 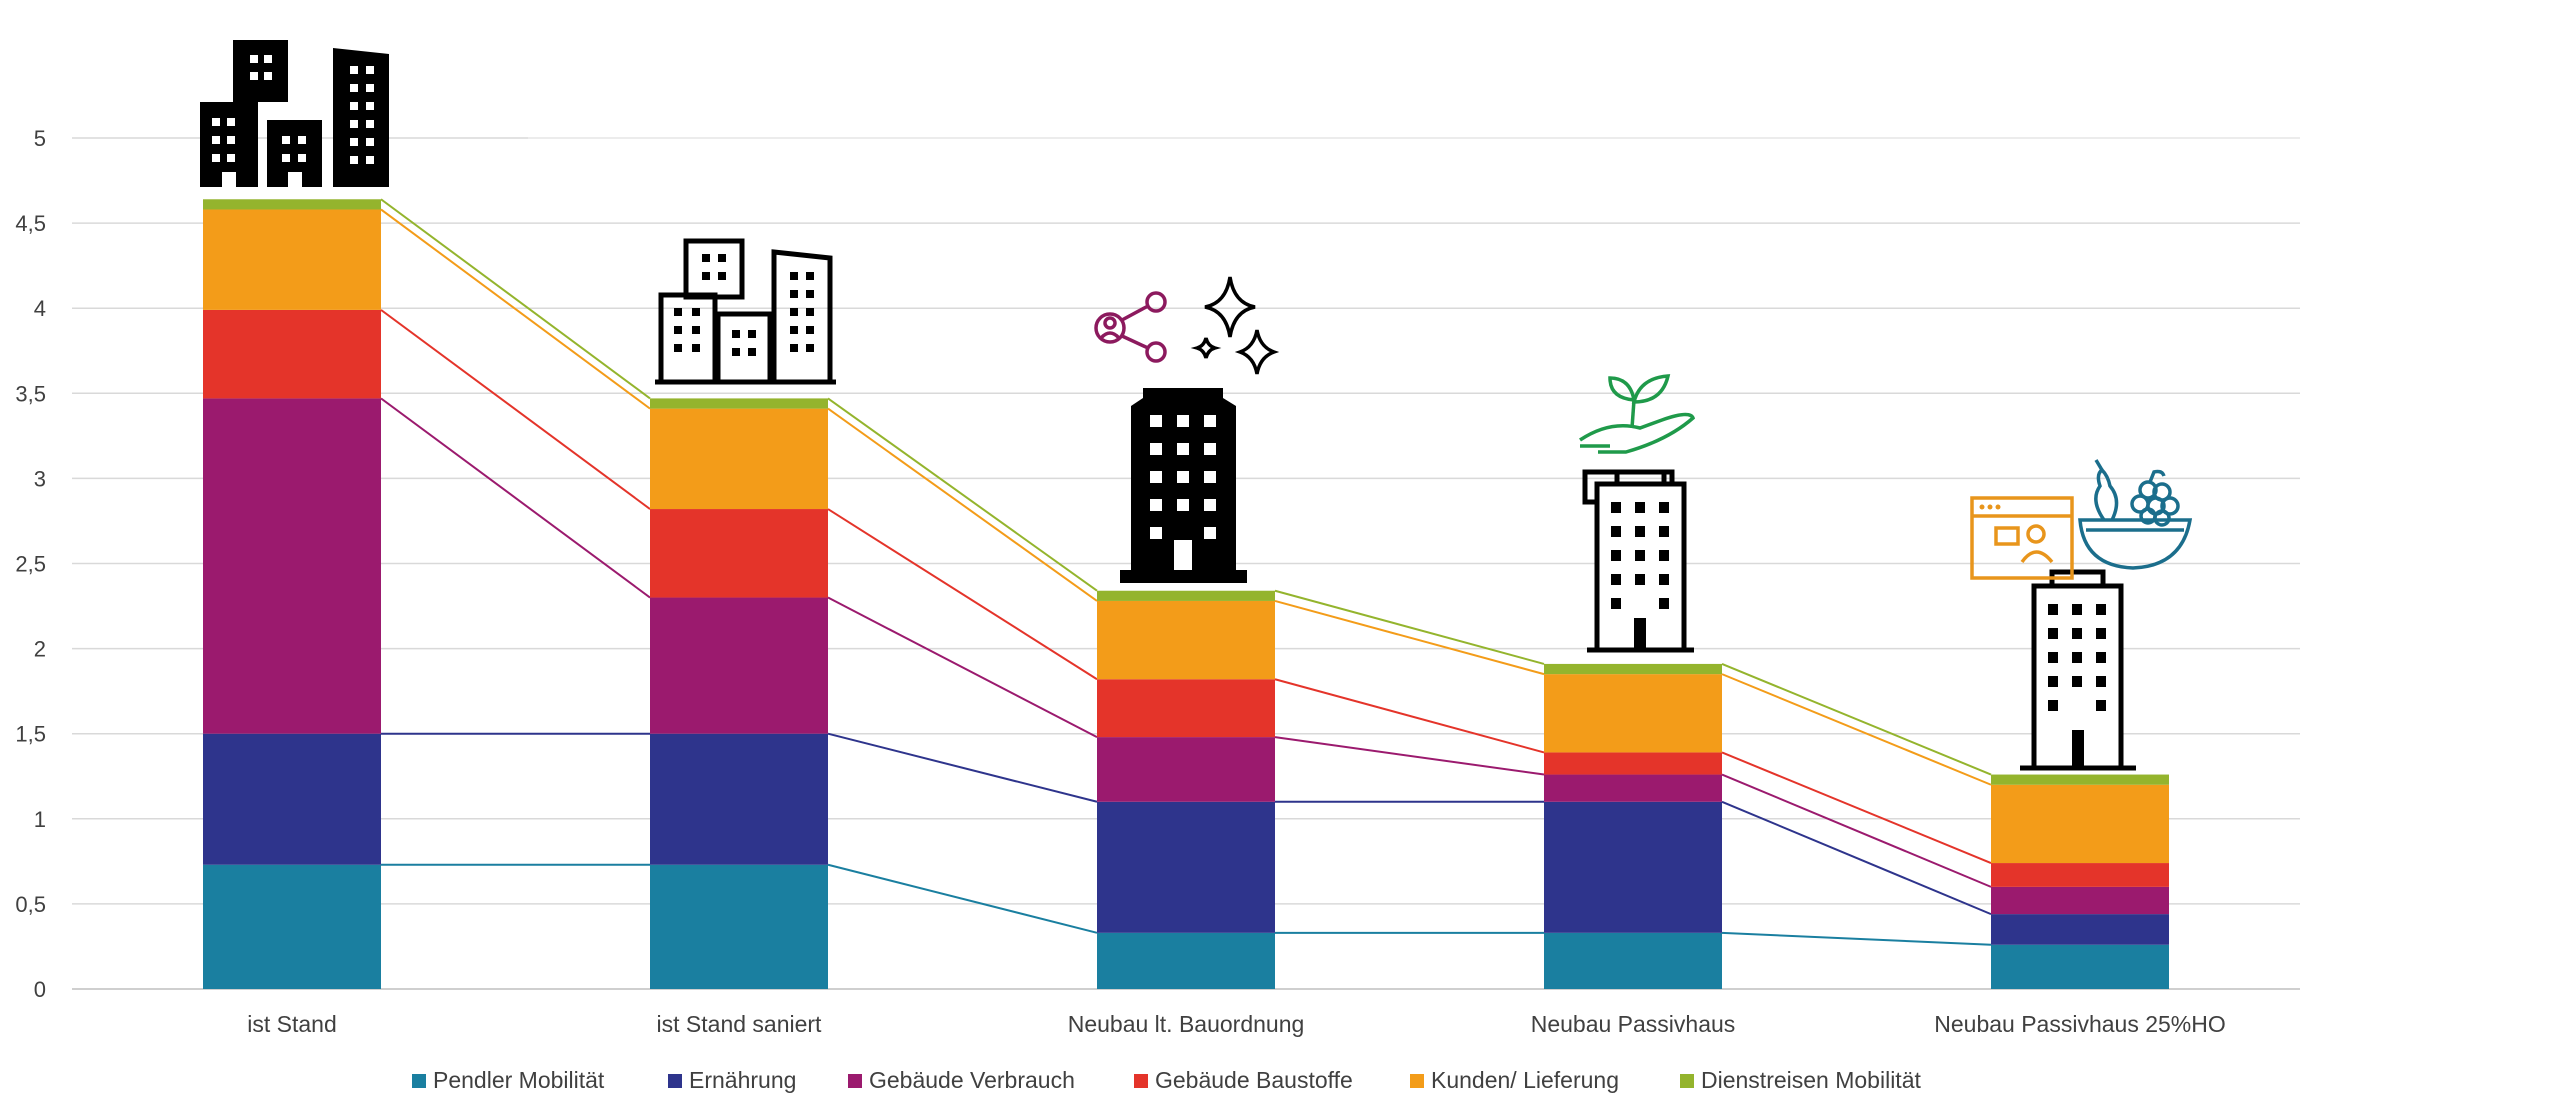 I want to click on x-tick-label: ist Stand, so click(x=292, y=1024).